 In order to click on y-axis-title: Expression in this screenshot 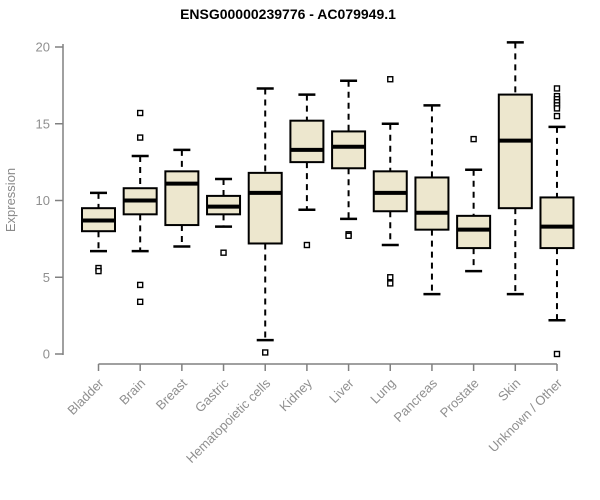, I will do `click(10, 200)`.